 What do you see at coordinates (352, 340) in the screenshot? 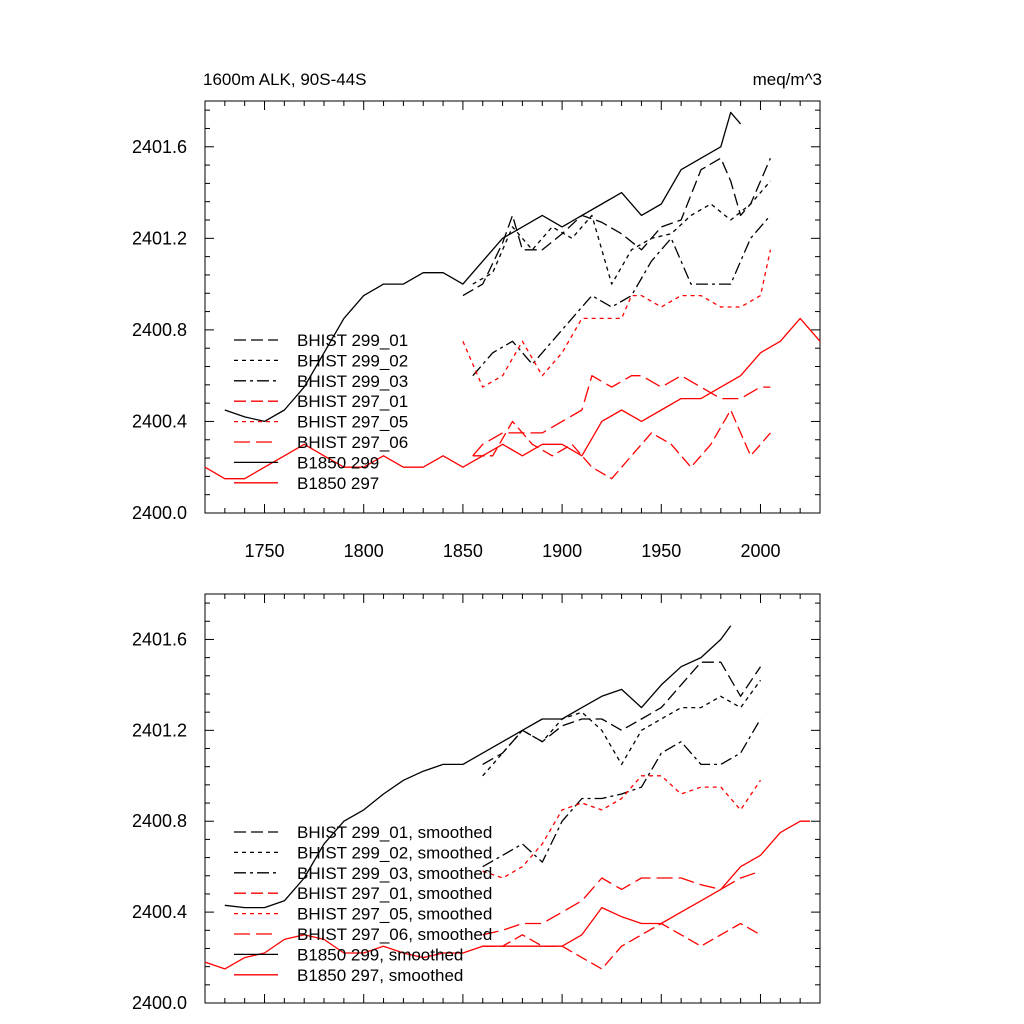
I see `legend-label: BHIST 299_01` at bounding box center [352, 340].